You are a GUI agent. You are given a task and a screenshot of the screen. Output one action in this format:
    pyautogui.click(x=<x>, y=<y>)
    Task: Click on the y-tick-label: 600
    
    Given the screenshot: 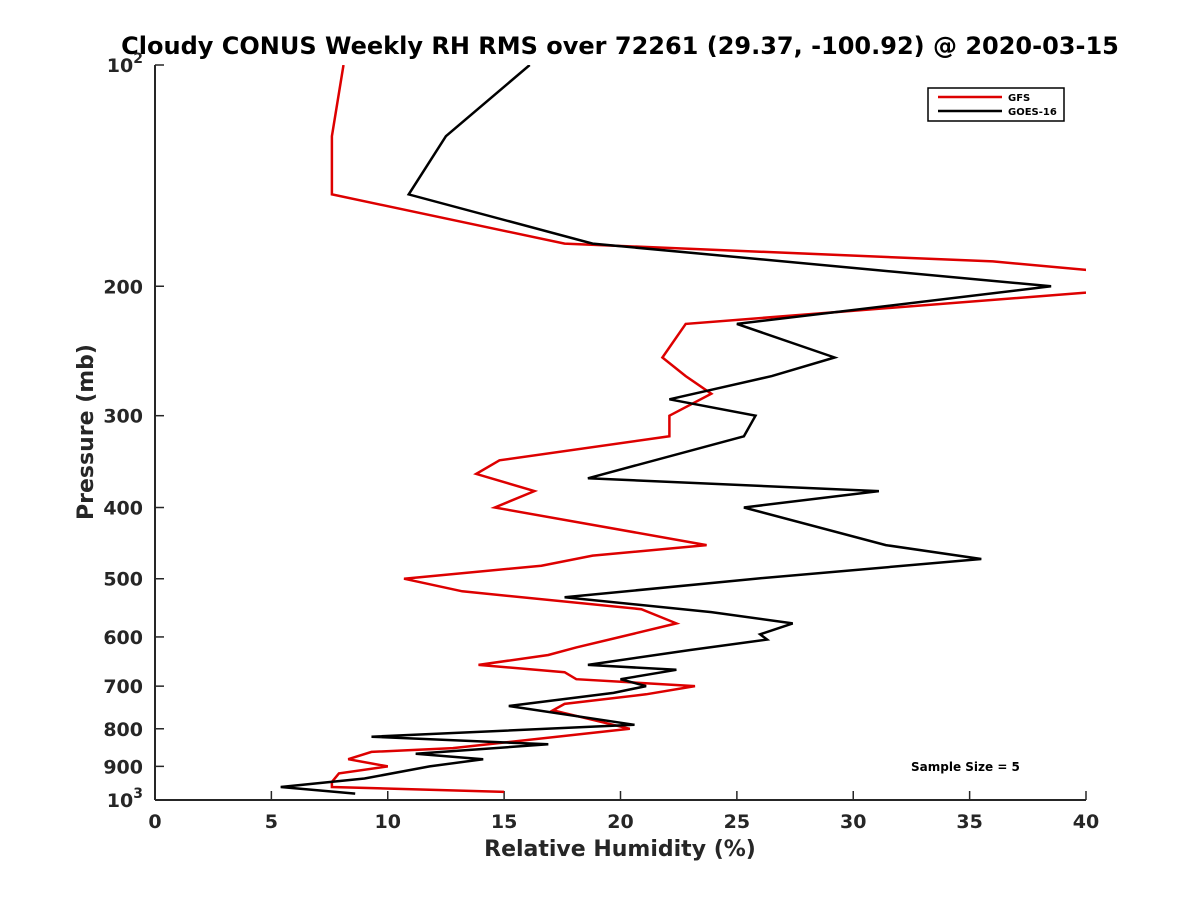 What is the action you would take?
    pyautogui.click(x=123, y=638)
    